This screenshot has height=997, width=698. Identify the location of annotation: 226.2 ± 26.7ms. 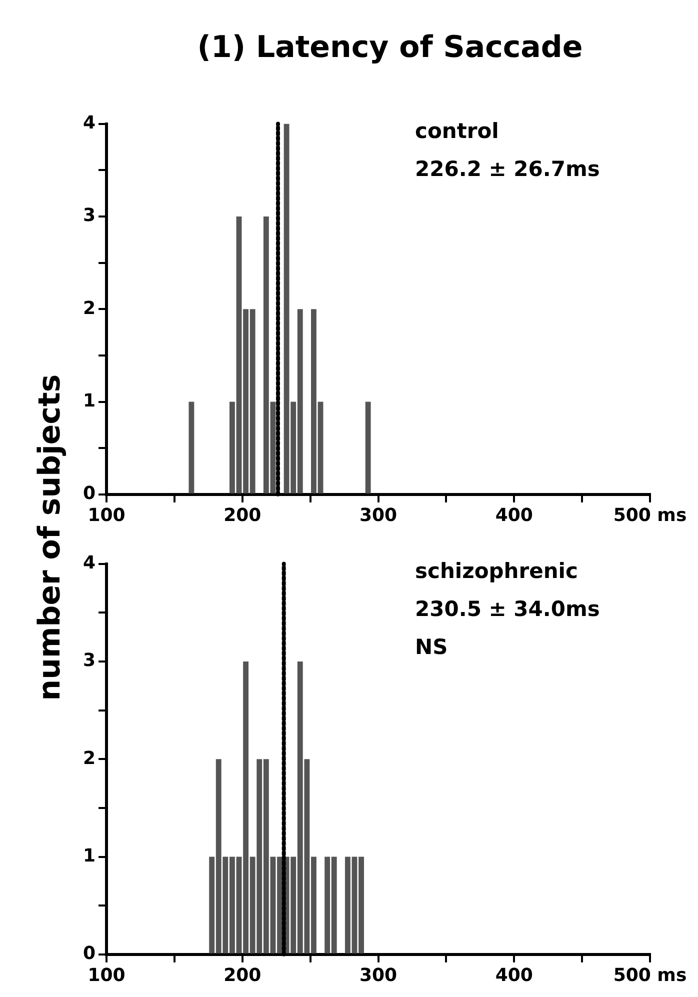
(507, 168).